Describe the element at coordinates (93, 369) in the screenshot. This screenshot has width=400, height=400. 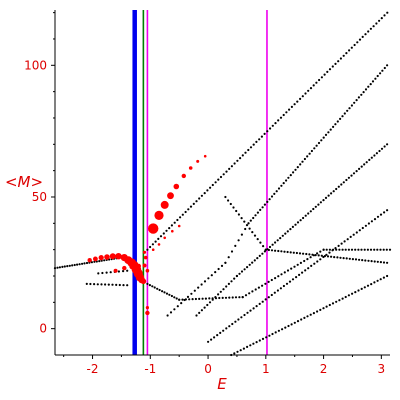
I see `x-tick-label: -2` at that location.